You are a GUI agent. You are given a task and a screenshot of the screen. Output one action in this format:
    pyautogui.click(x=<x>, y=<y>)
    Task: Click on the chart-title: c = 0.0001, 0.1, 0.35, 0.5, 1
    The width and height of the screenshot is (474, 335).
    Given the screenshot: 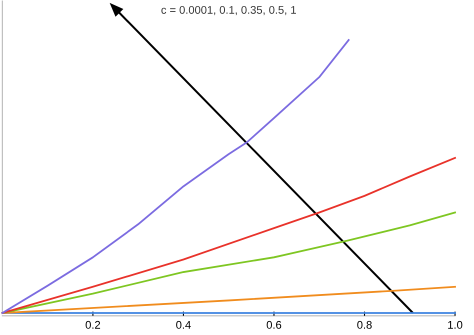 What is the action you would take?
    pyautogui.click(x=228, y=11)
    